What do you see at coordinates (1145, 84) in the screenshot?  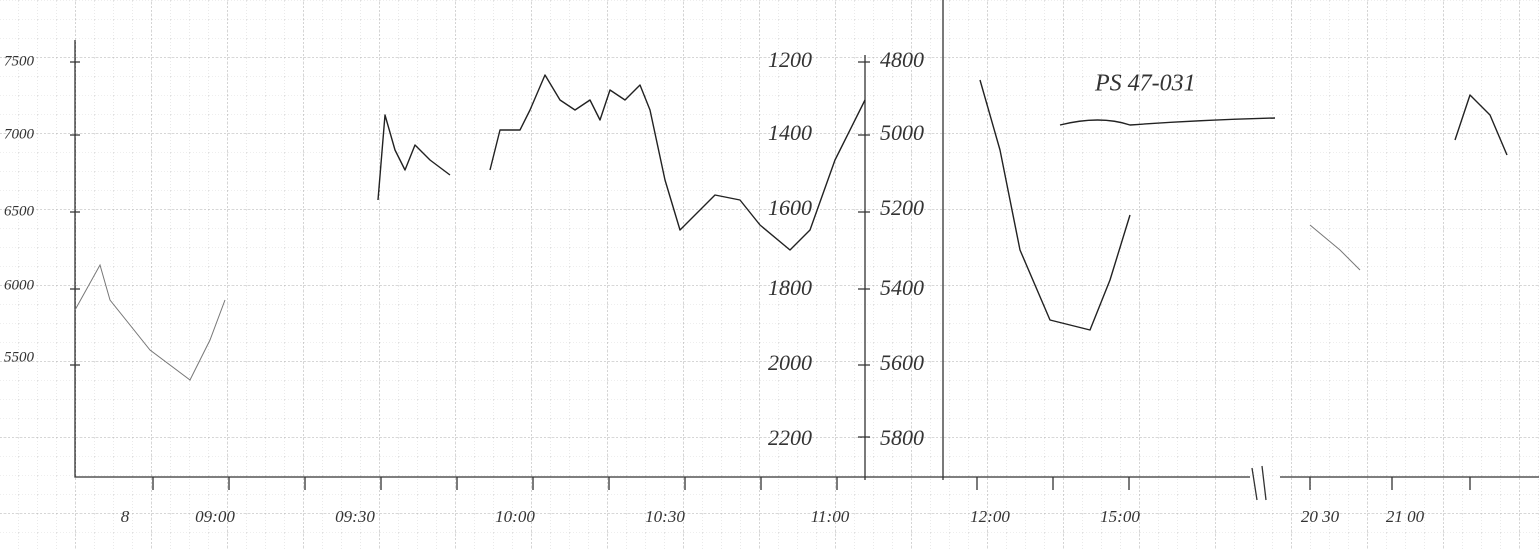 I see `annotation: PS 47-031` at bounding box center [1145, 84].